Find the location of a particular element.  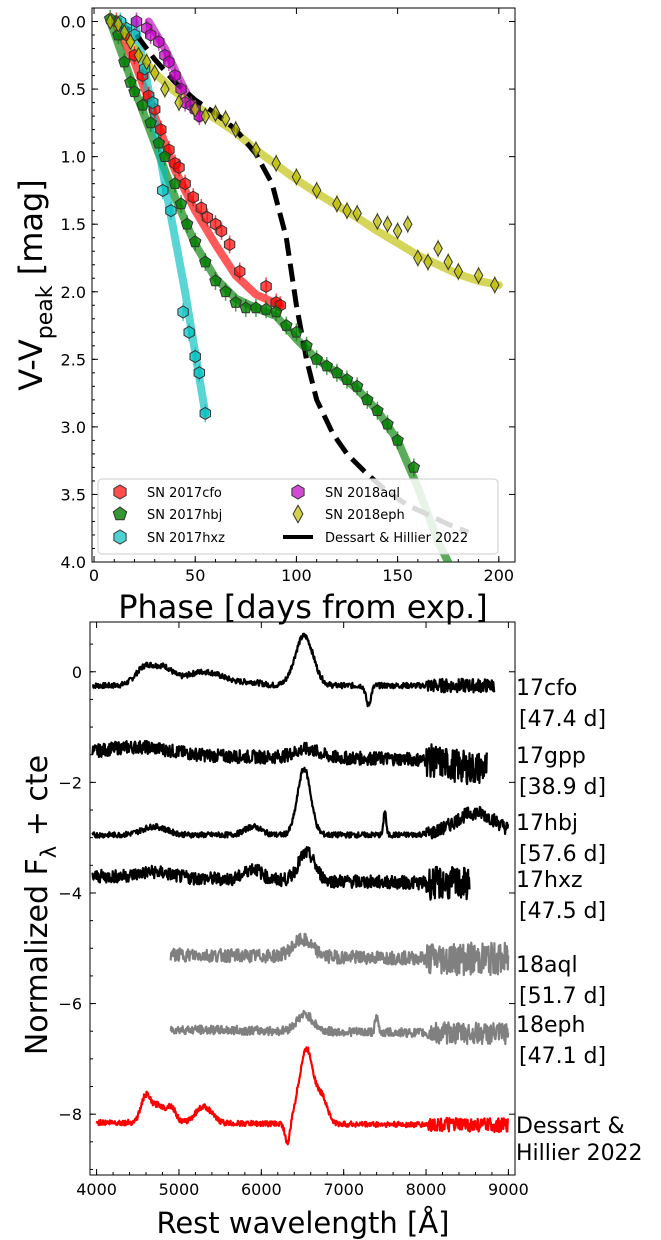

spectrum-label: 17gpp is located at coordinates (551, 756).